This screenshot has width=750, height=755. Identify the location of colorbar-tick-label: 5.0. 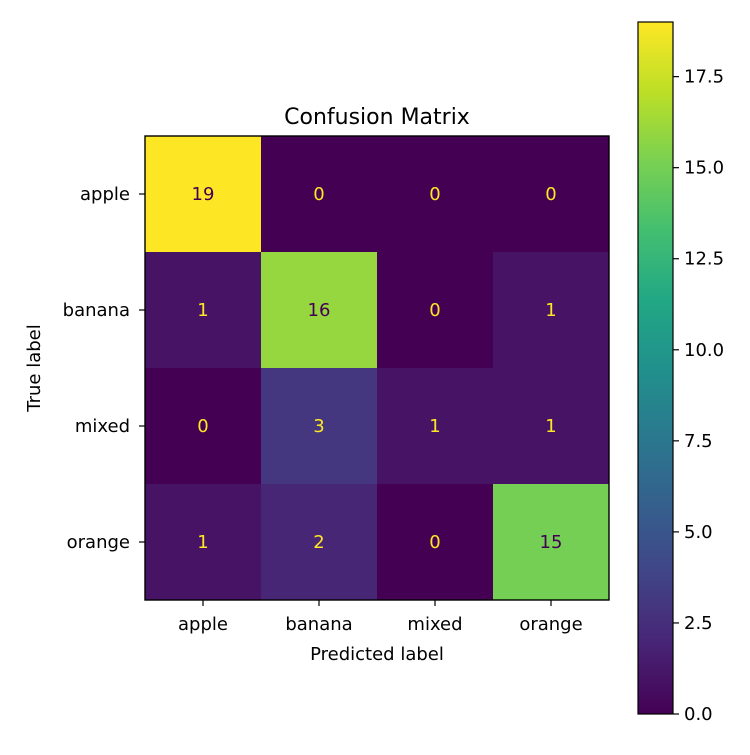
(698, 532).